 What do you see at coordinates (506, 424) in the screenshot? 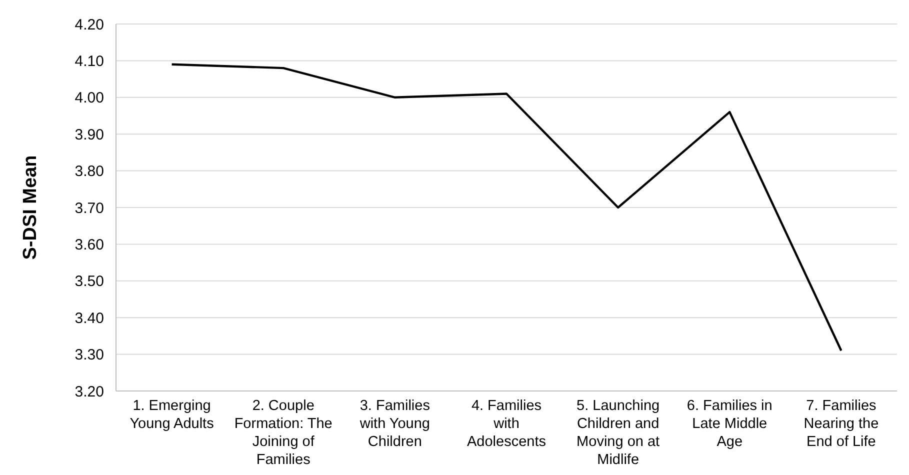
I see `x-tick-label: 4. Families with Adolescents` at bounding box center [506, 424].